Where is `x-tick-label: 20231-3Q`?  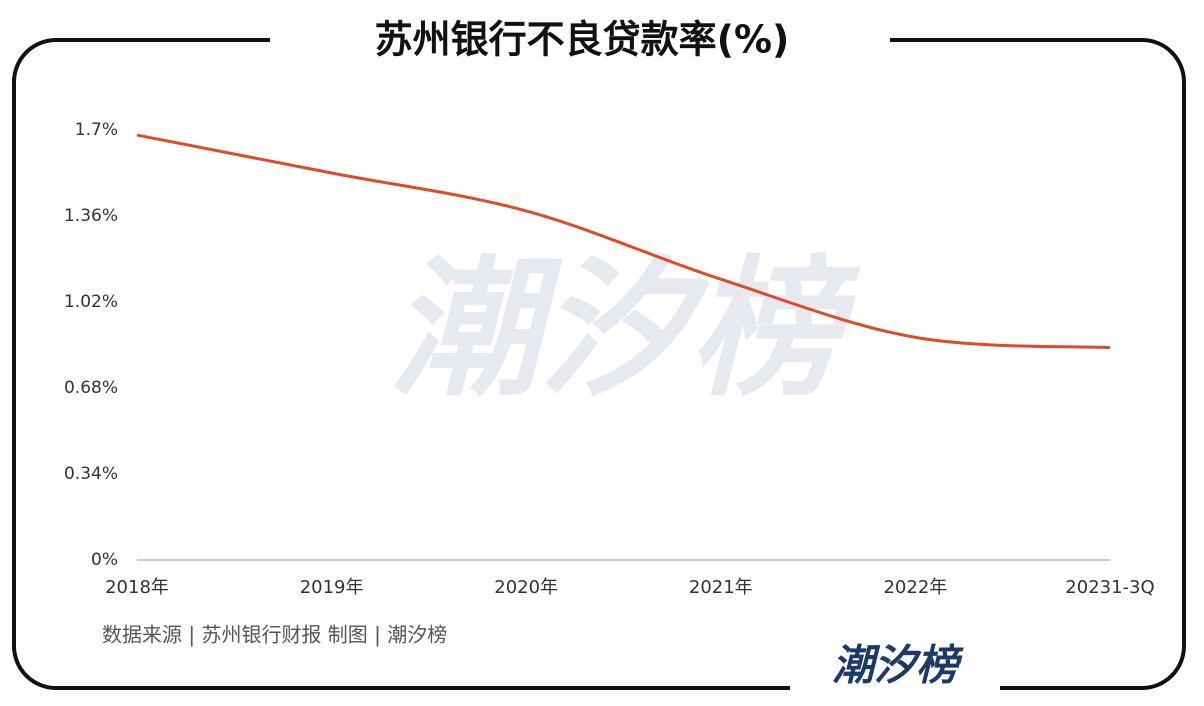
x-tick-label: 20231-3Q is located at coordinates (1109, 587).